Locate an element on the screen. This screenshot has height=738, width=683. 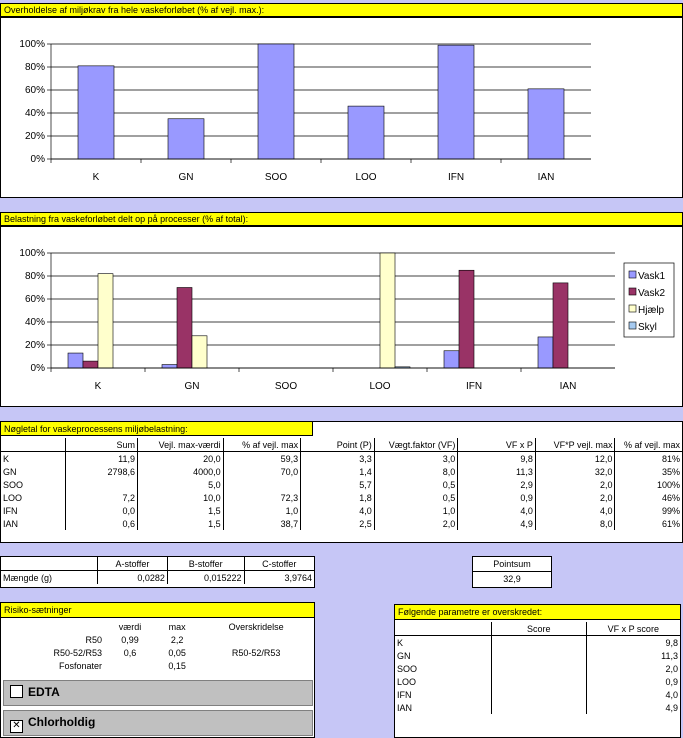
noegletal-header-cell is located at coordinates (33, 445).